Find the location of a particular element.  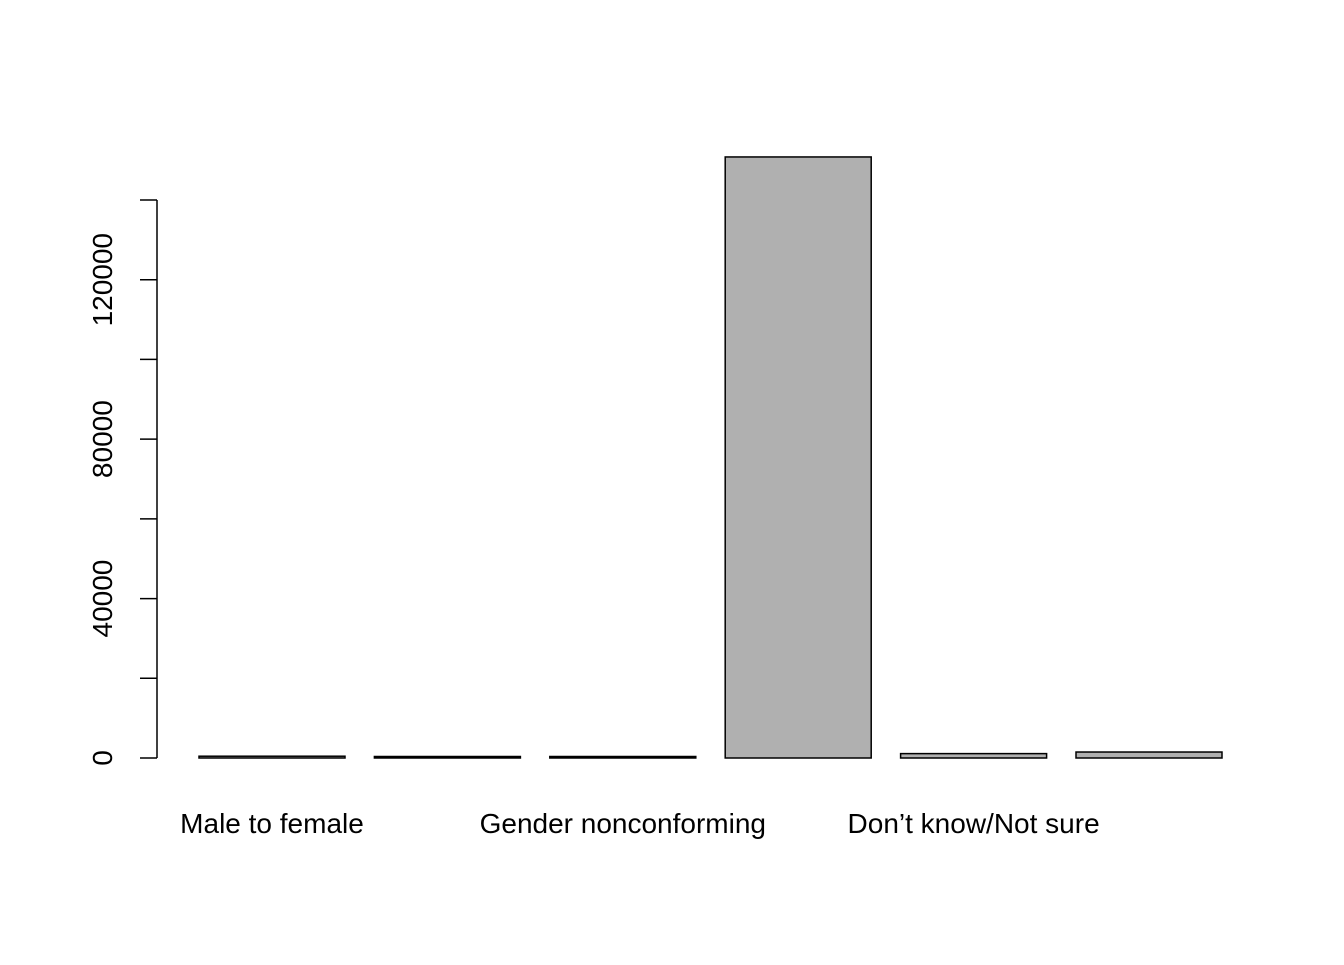

y-tick-label: 80000 is located at coordinates (102, 439).